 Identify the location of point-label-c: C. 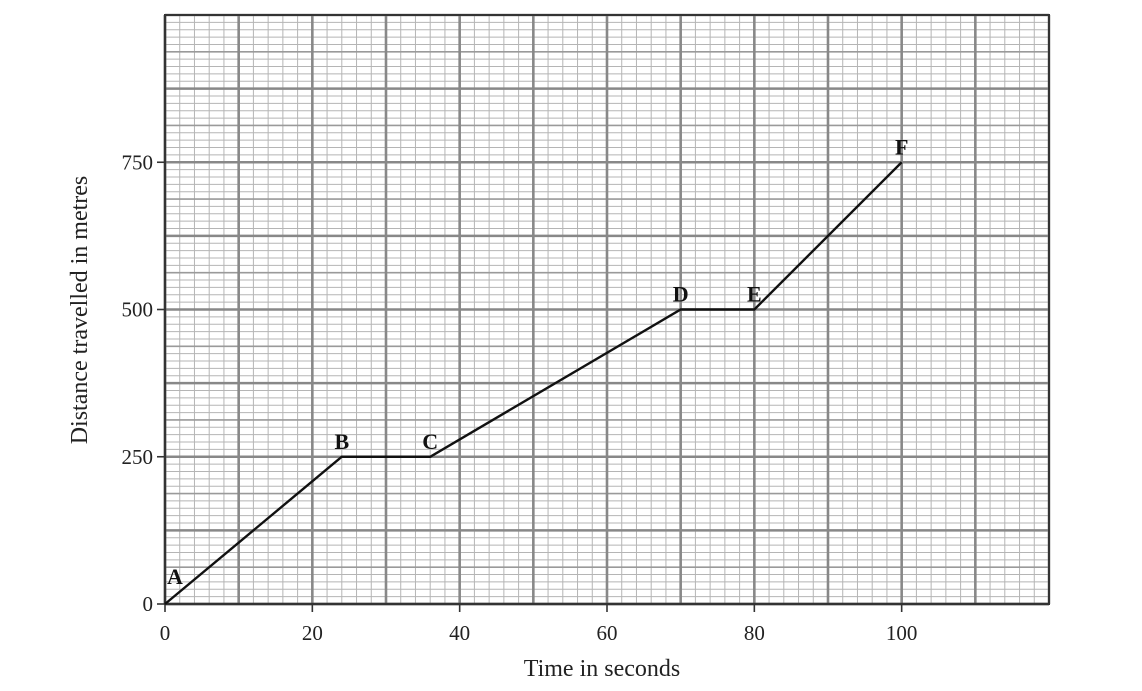
(430, 441).